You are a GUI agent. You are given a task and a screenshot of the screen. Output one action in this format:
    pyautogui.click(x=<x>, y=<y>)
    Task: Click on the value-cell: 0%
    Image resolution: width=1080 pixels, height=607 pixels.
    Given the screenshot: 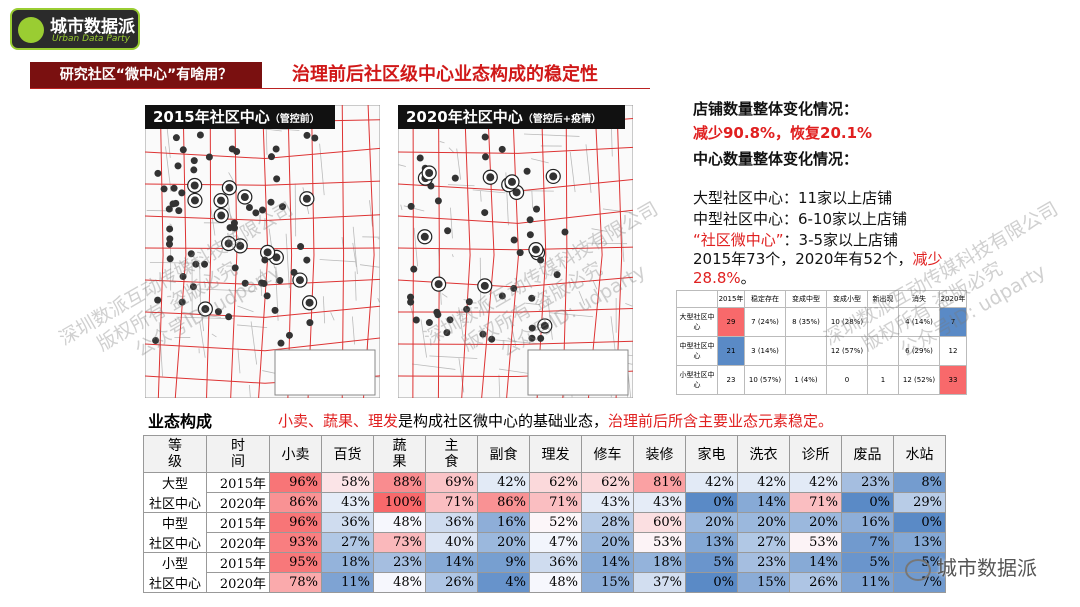 What is the action you would take?
    pyautogui.click(x=919, y=522)
    